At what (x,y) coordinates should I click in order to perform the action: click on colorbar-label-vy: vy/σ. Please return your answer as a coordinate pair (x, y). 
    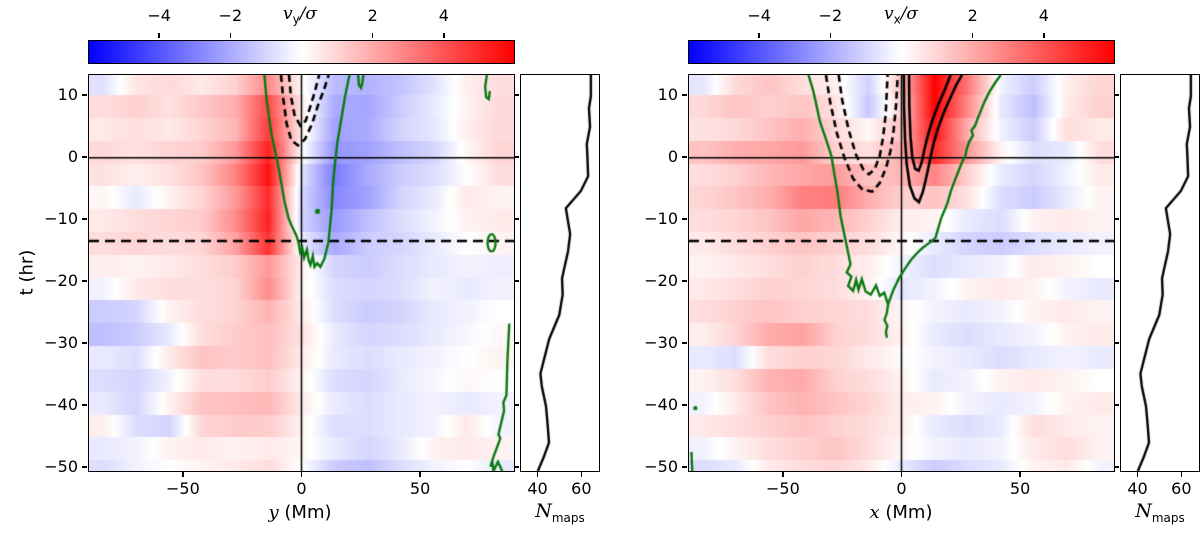
    Looking at the image, I should click on (300, 15).